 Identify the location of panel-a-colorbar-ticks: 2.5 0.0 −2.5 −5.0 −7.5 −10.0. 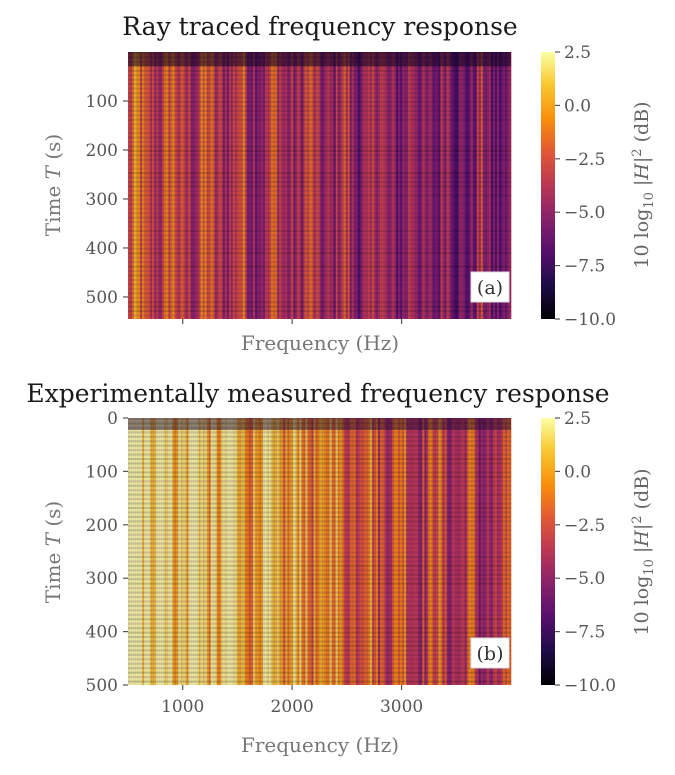
(585, 186).